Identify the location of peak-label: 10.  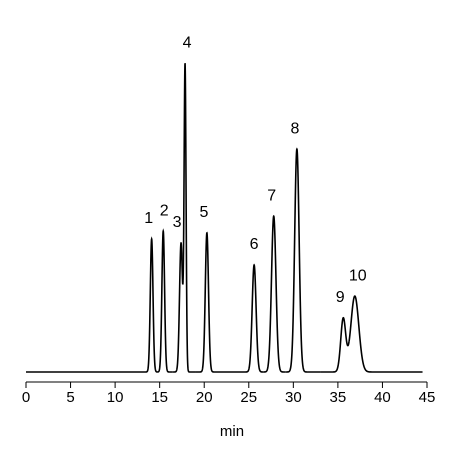
(358, 275).